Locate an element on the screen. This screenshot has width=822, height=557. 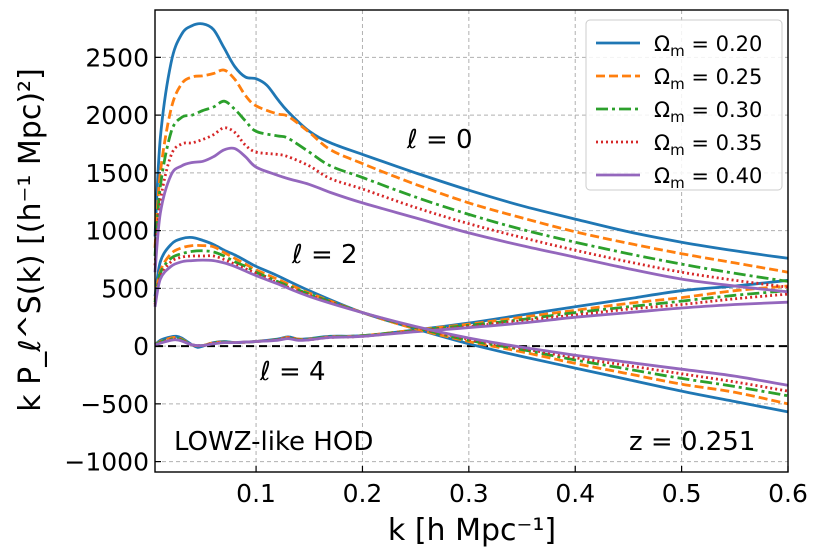
x-tick-label: 0.1 is located at coordinates (256, 493).